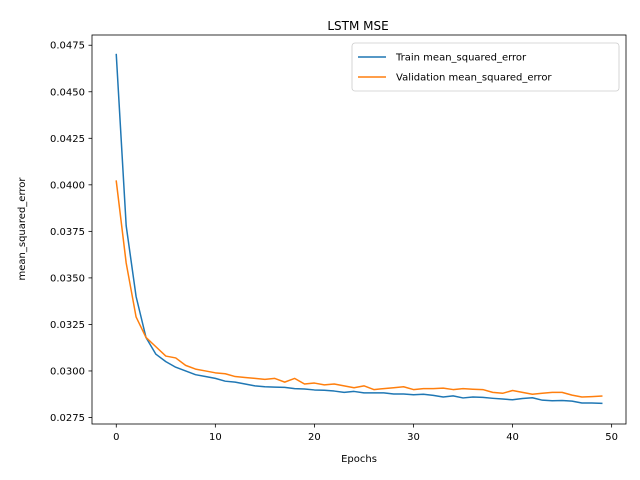 The width and height of the screenshot is (640, 480). What do you see at coordinates (67, 46) in the screenshot?
I see `y-tick-label-8: 0.0475` at bounding box center [67, 46].